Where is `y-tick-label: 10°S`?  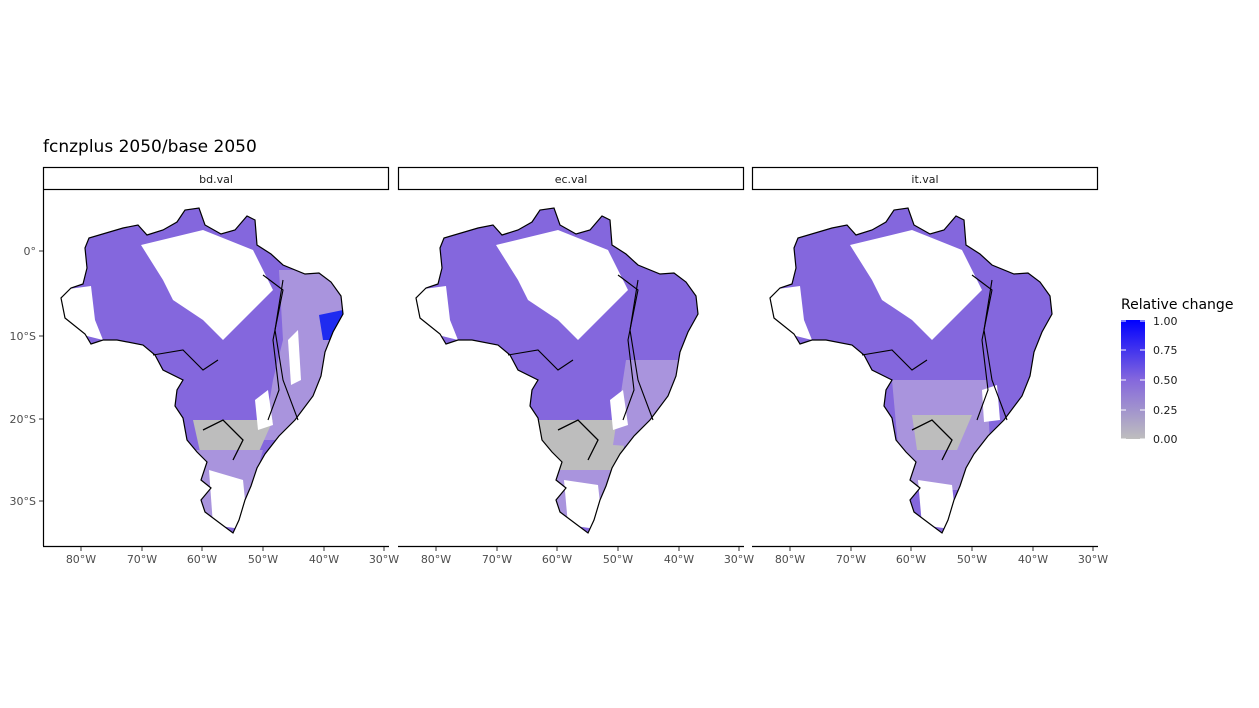
y-tick-label: 10°S is located at coordinates (23, 336).